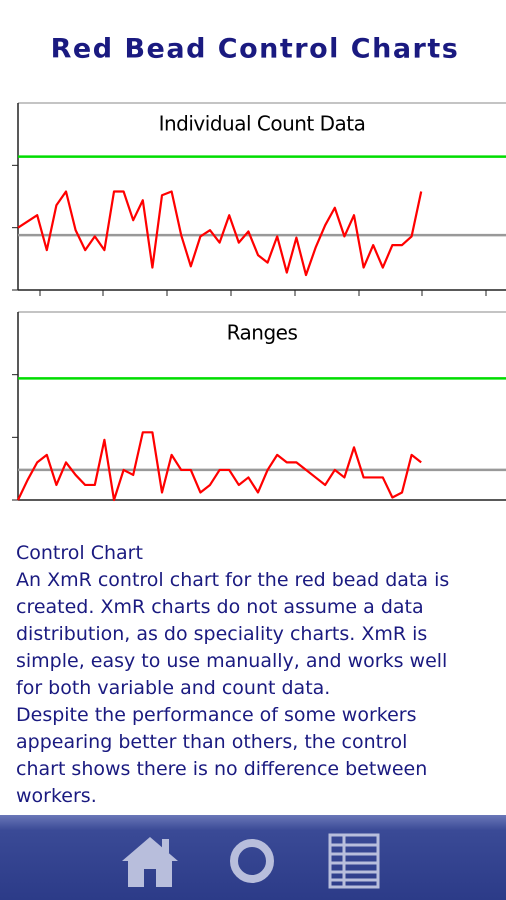  I want to click on chart-title: Individual Count Data, so click(262, 124).